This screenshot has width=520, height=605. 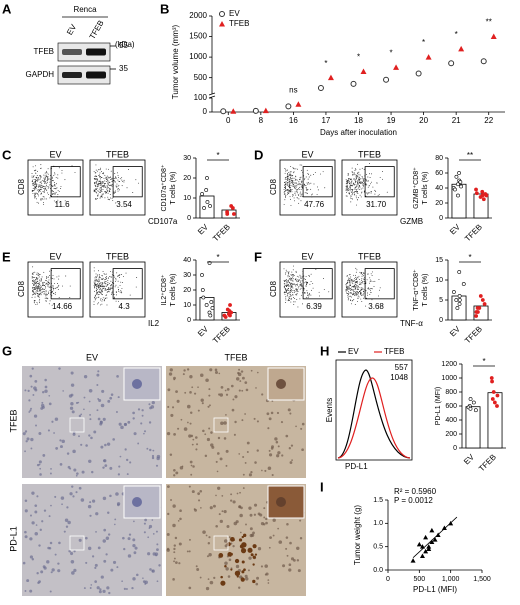 I want to click on gate, so click(x=379, y=182).